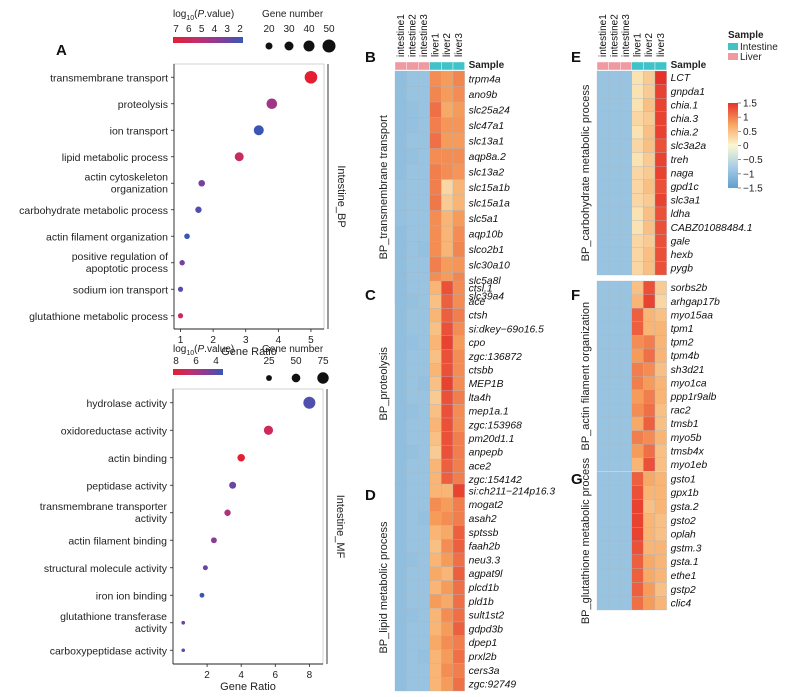  What do you see at coordinates (293, 14) in the screenshot?
I see `size-legend-title: Gene number` at bounding box center [293, 14].